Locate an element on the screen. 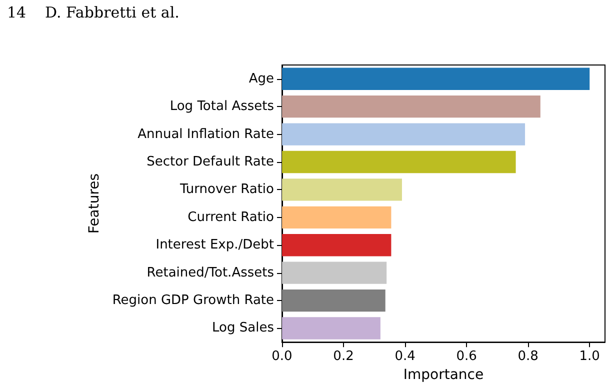 The image size is (613, 387). y-tick-label: Interest Exp./Debt is located at coordinates (215, 245).